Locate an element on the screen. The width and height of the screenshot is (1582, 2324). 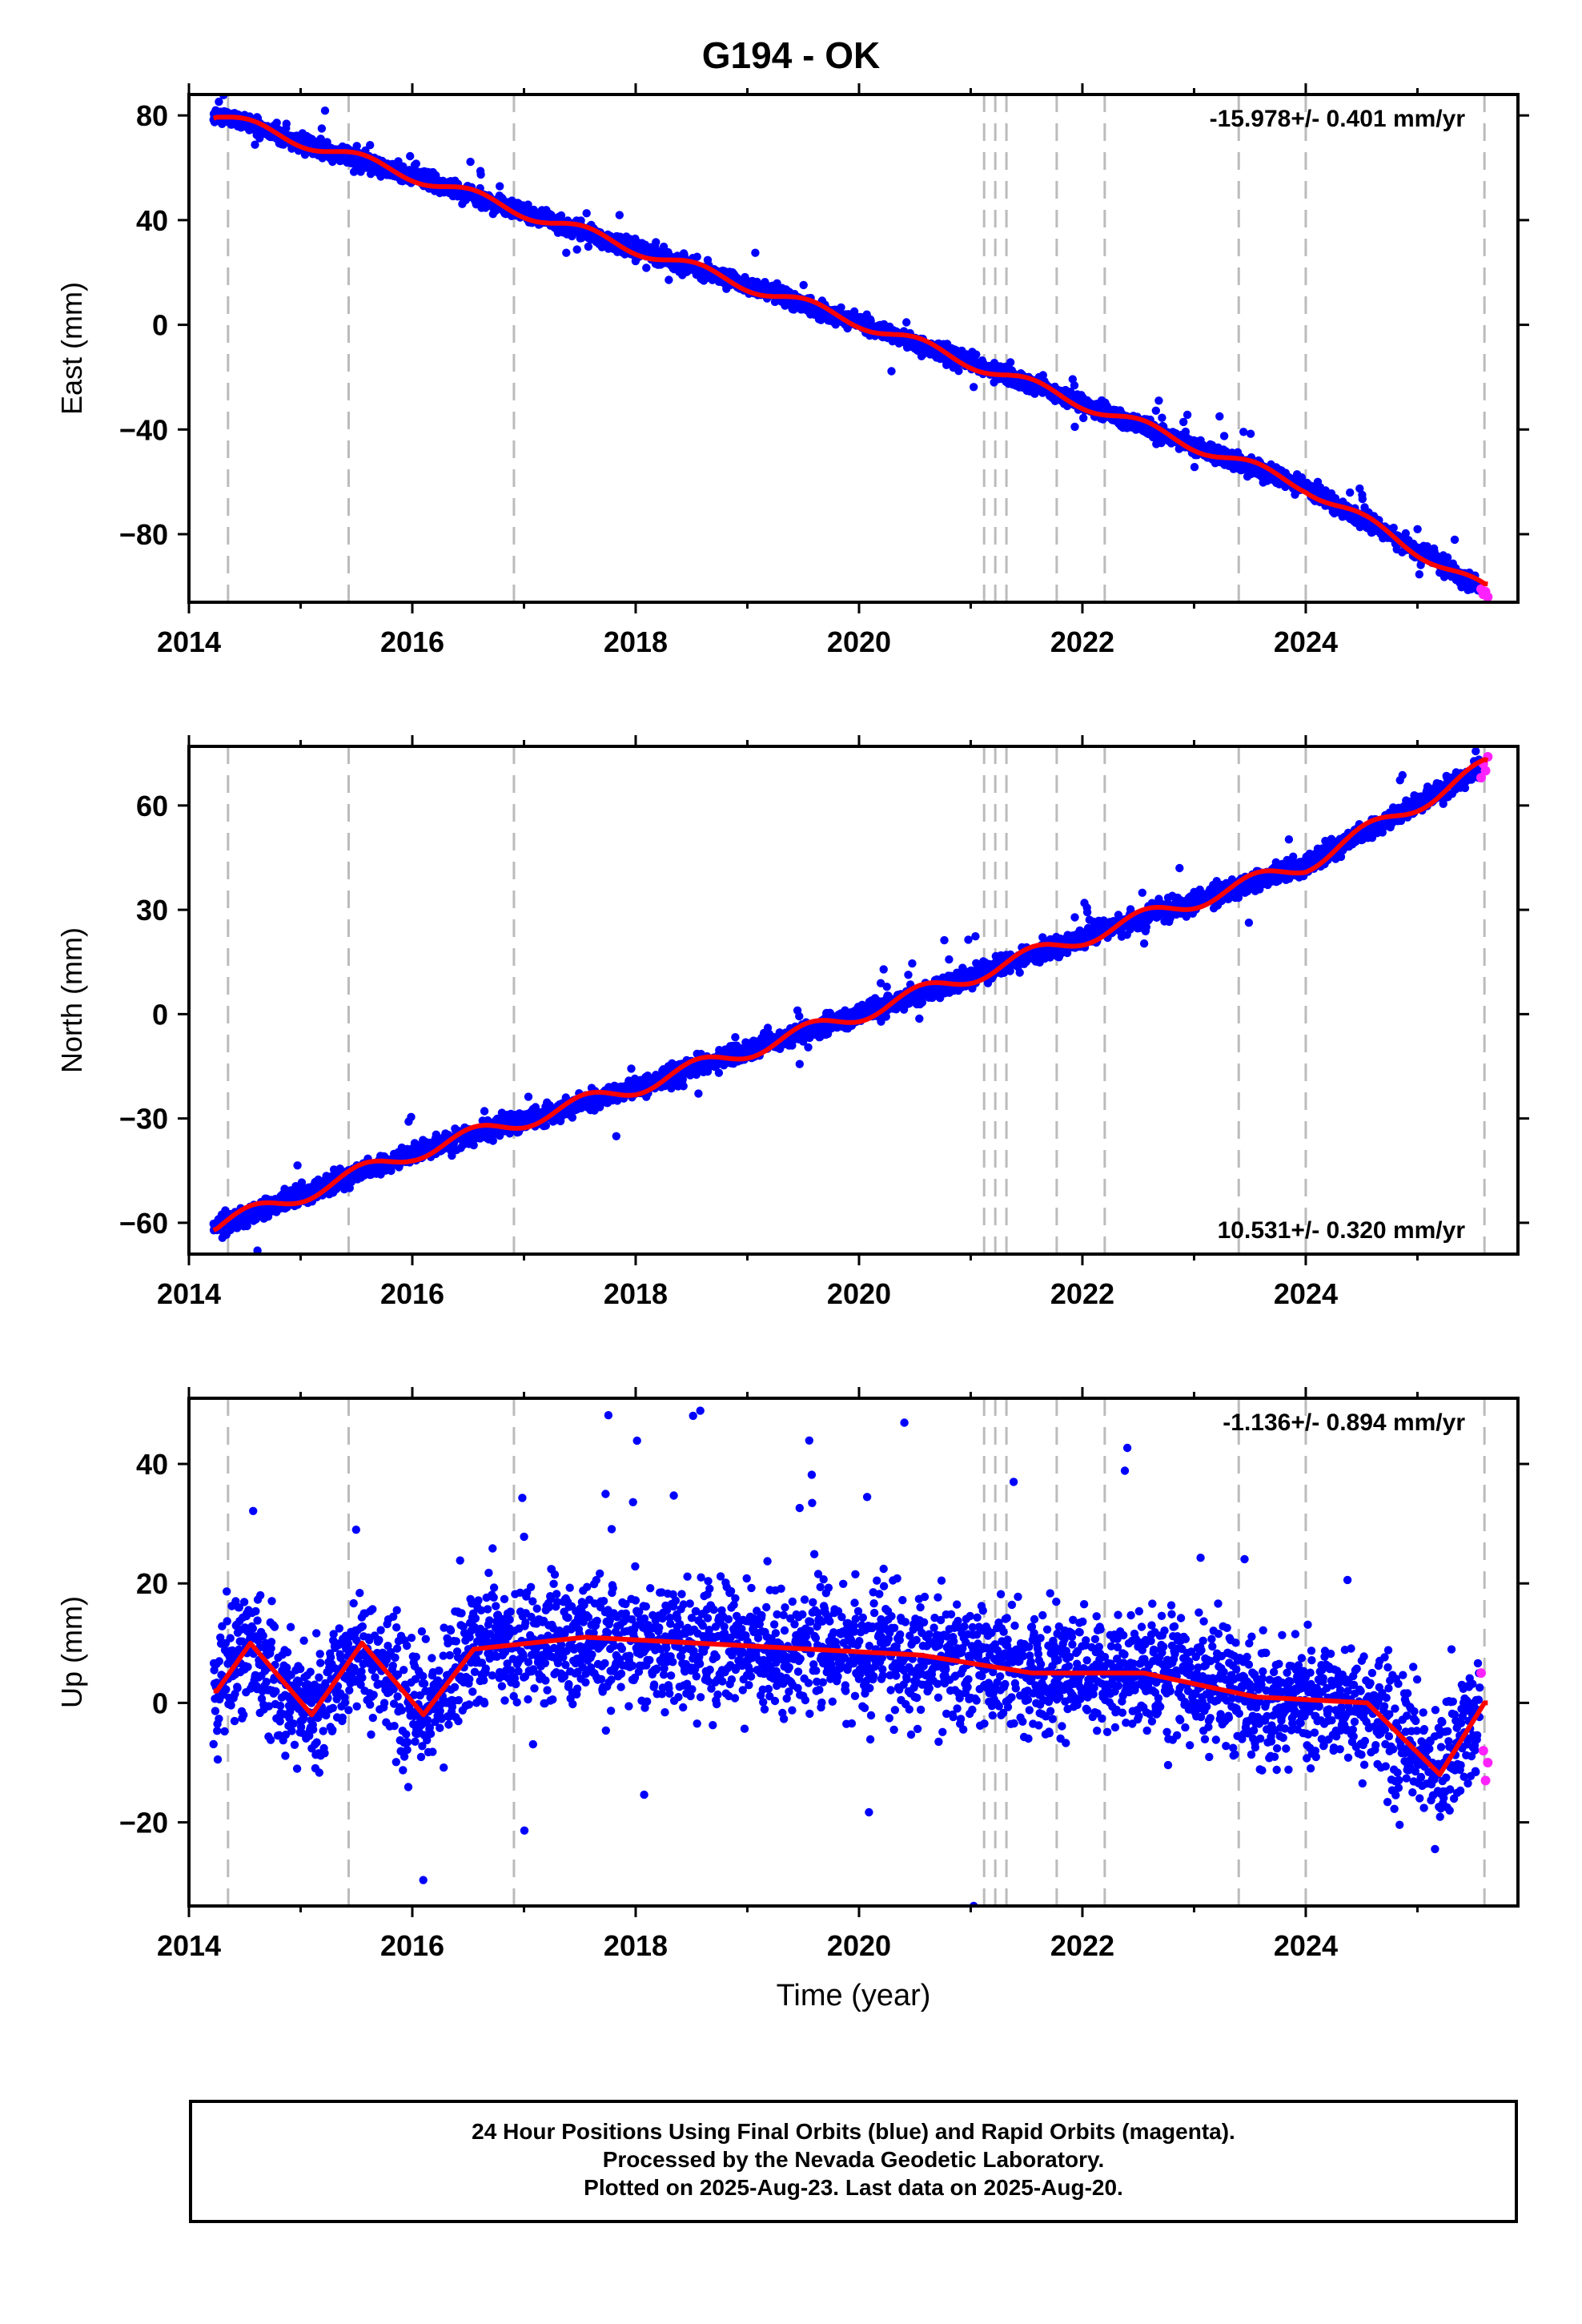
rate-annotation: -15.978+/- 0.401 mm/yr is located at coordinates (1338, 119).